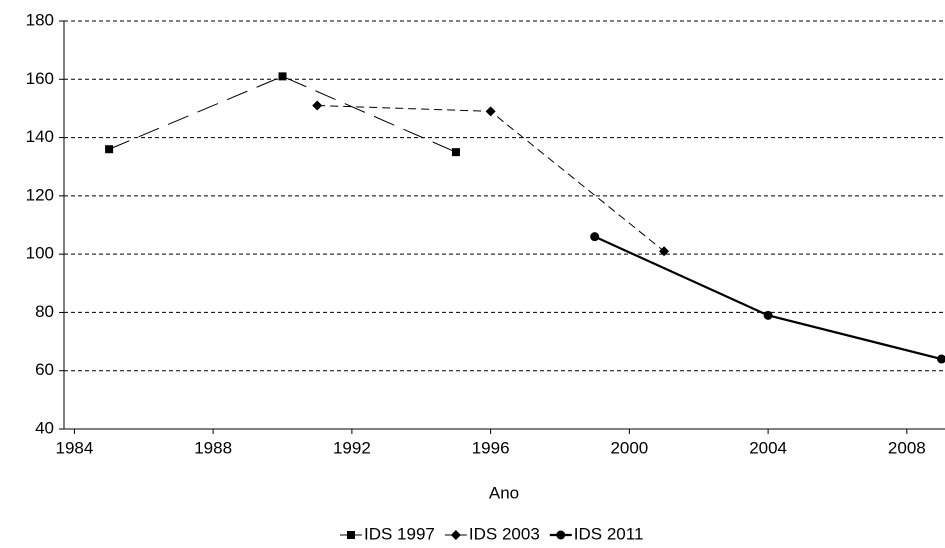  What do you see at coordinates (40, 19) in the screenshot?
I see `y-tick-label: 180` at bounding box center [40, 19].